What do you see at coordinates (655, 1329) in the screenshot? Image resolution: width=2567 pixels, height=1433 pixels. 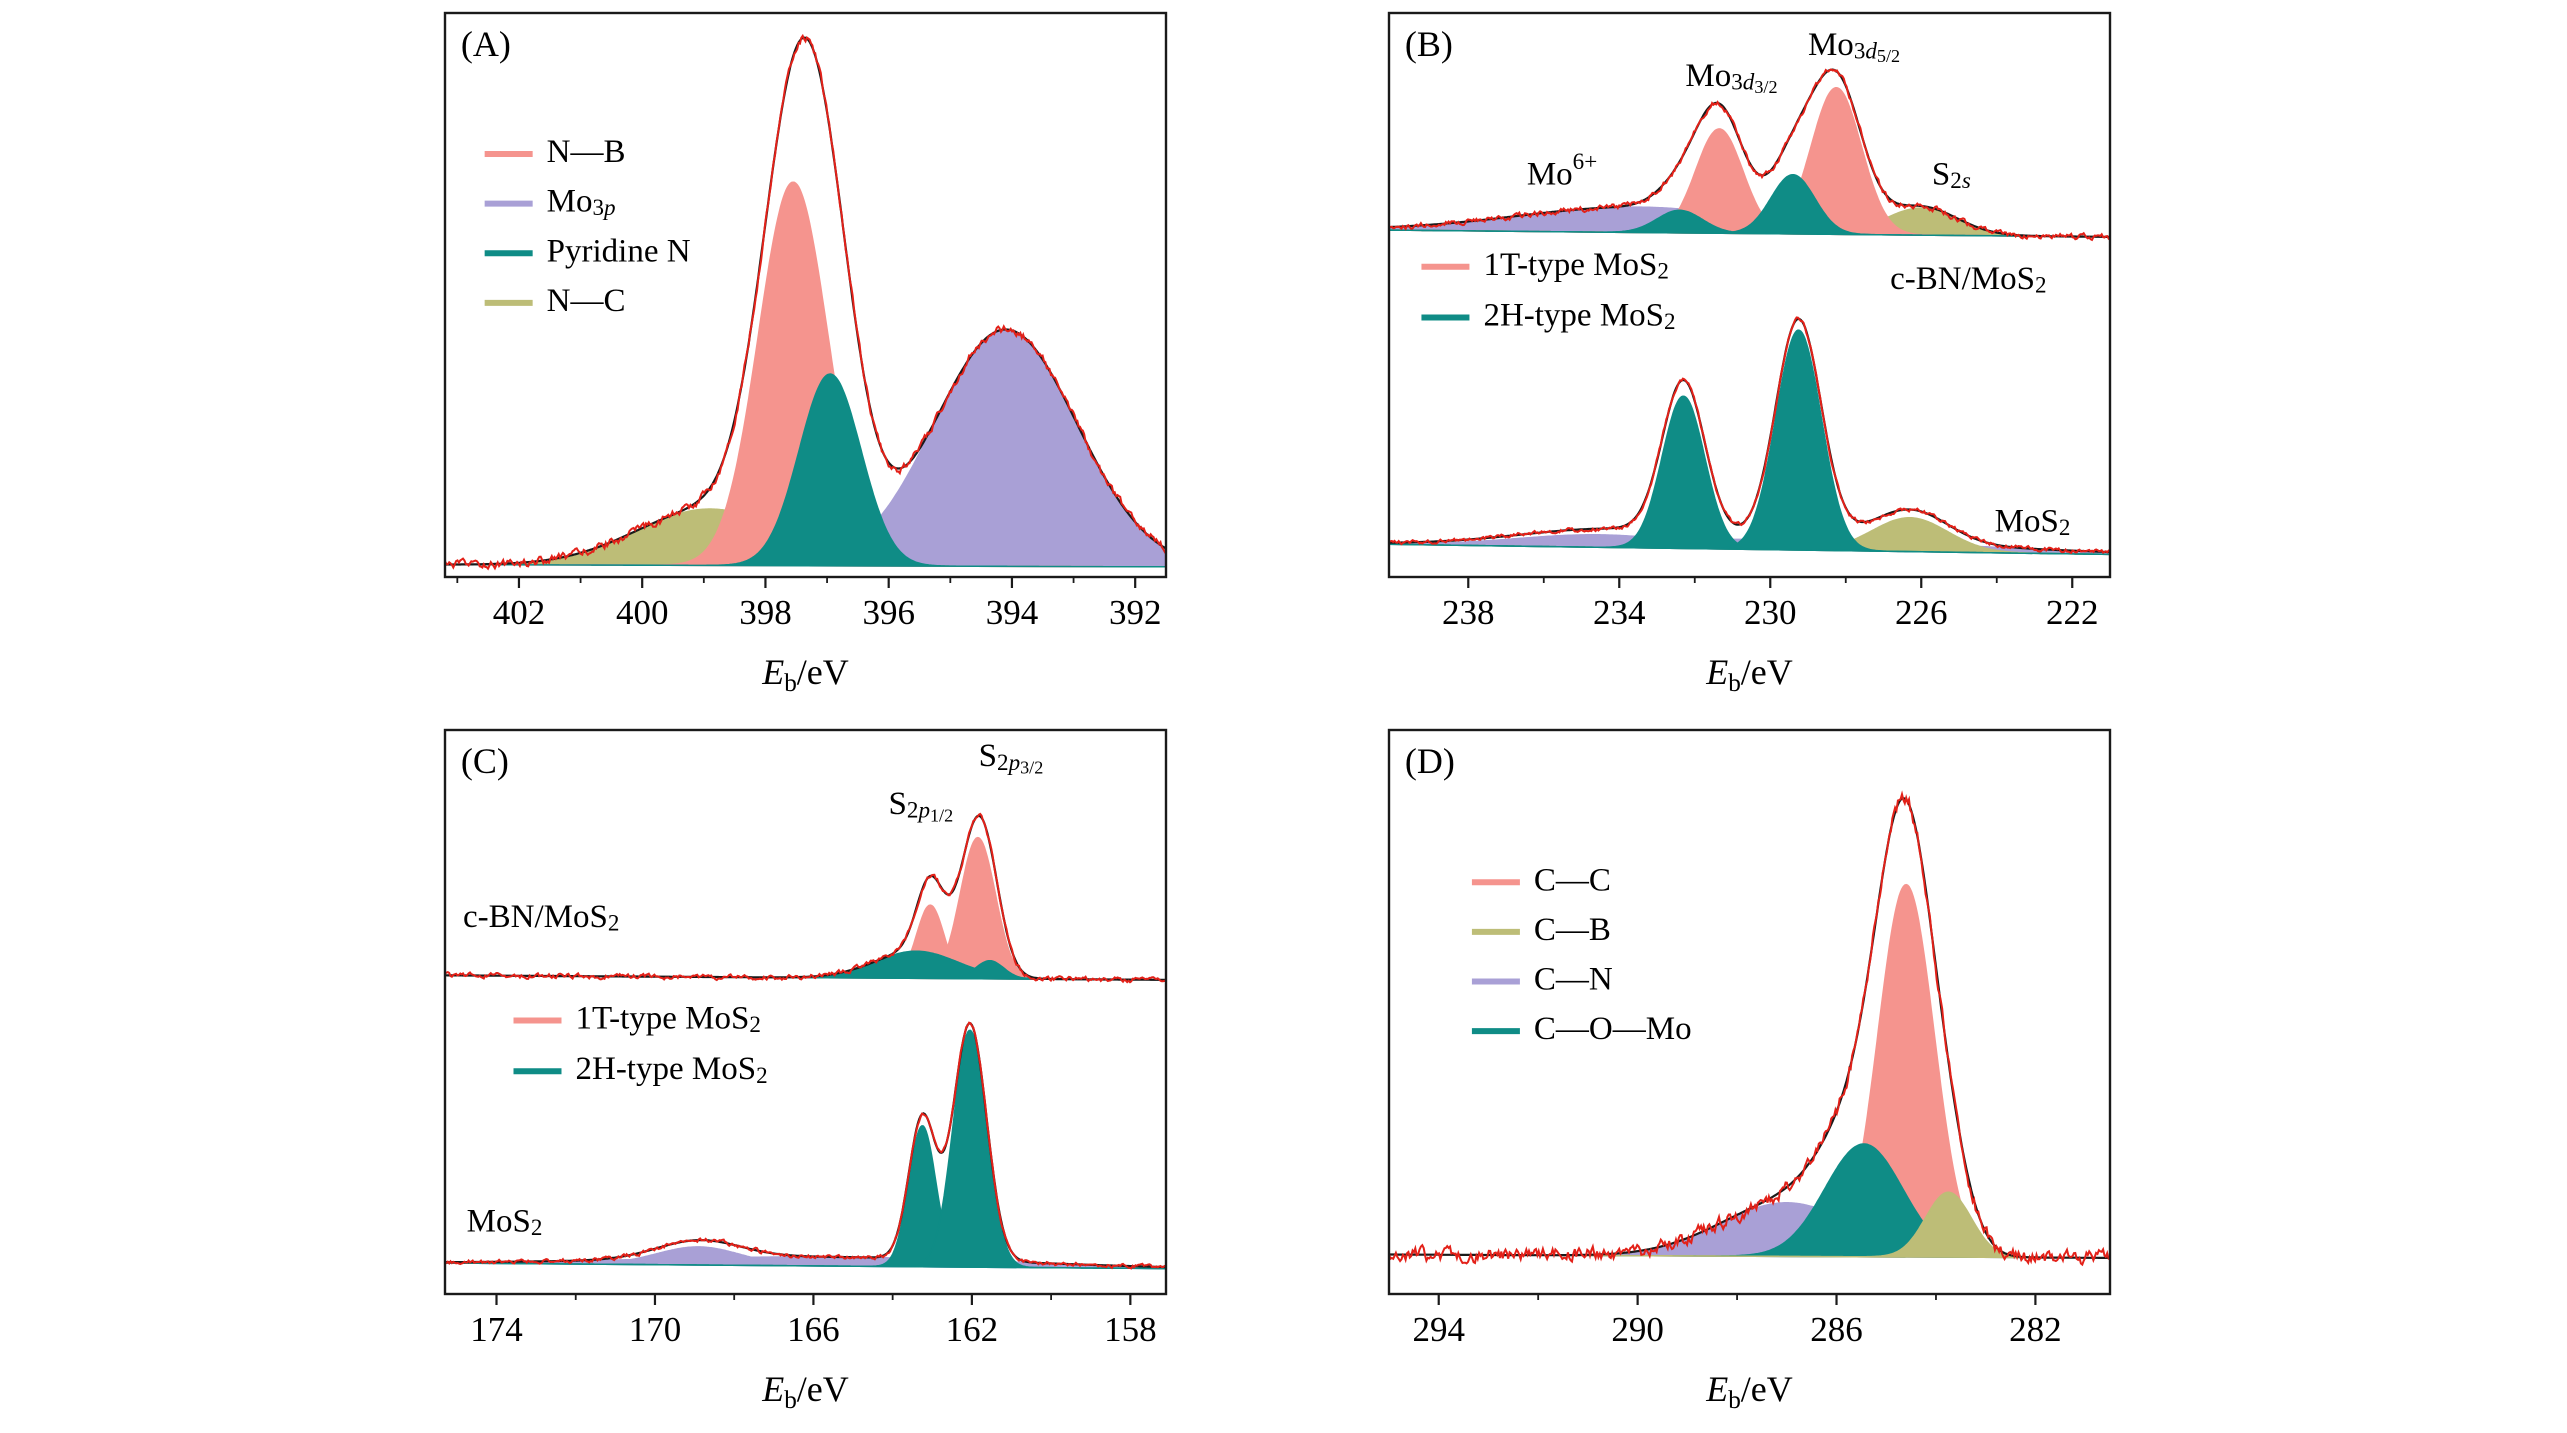 I see `x-axis-tick-label: 170` at bounding box center [655, 1329].